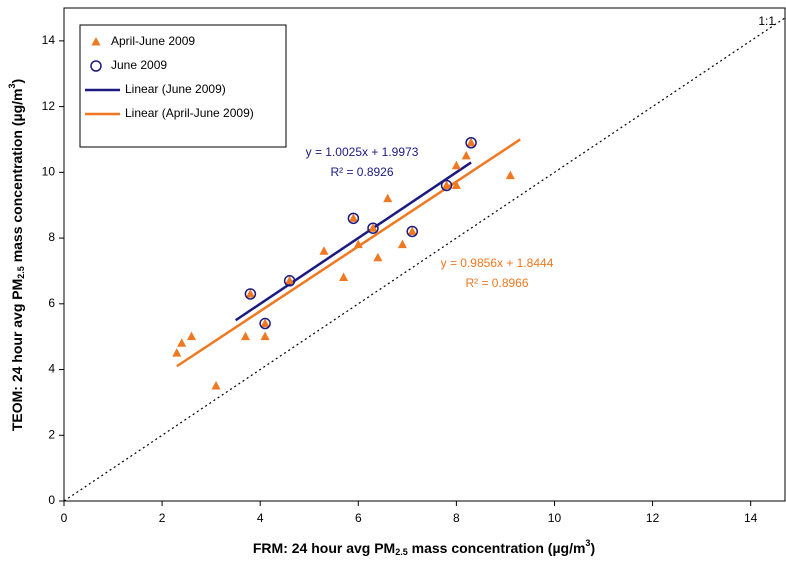 This screenshot has width=786, height=568. I want to click on y-tick-label: 2, so click(51, 434).